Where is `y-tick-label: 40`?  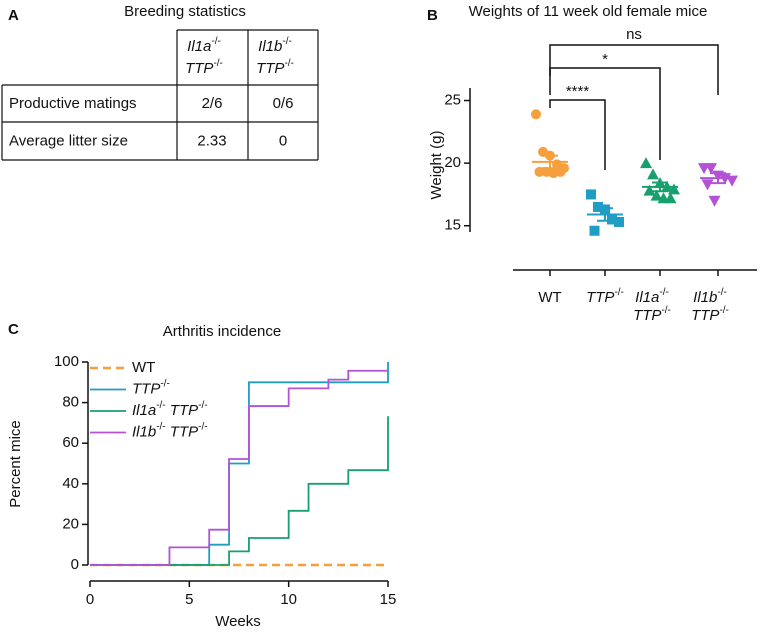 y-tick-label: 40 is located at coordinates (70, 483).